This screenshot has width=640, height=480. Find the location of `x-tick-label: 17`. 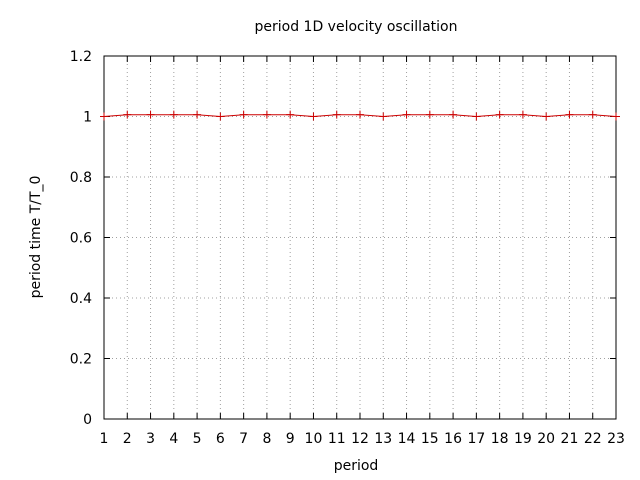

x-tick-label: 17 is located at coordinates (476, 439).